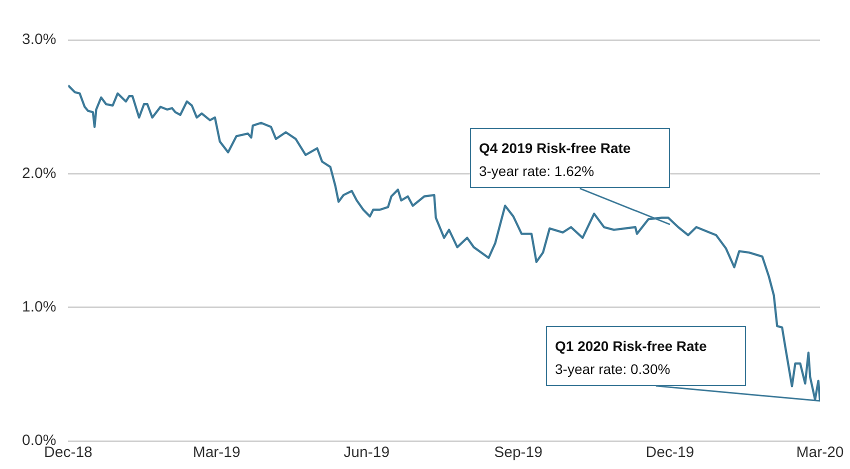  I want to click on annotation: Q1 2020 Risk-free Rate 3-year rate: 0.30%, so click(631, 357).